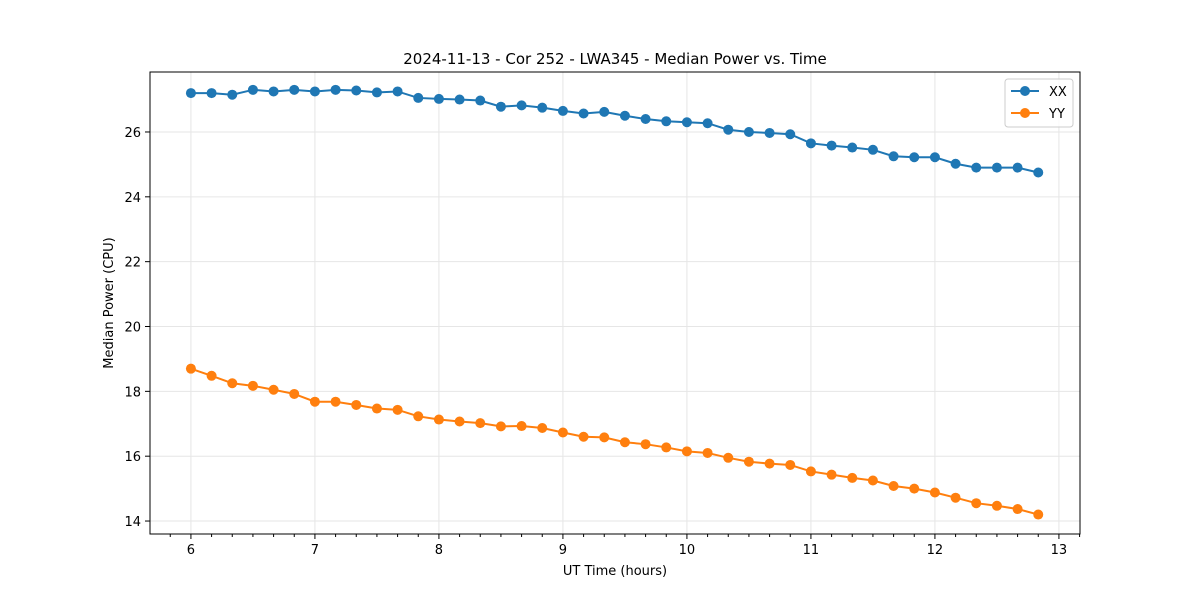  I want to click on legend: XX YY, so click(1039, 103).